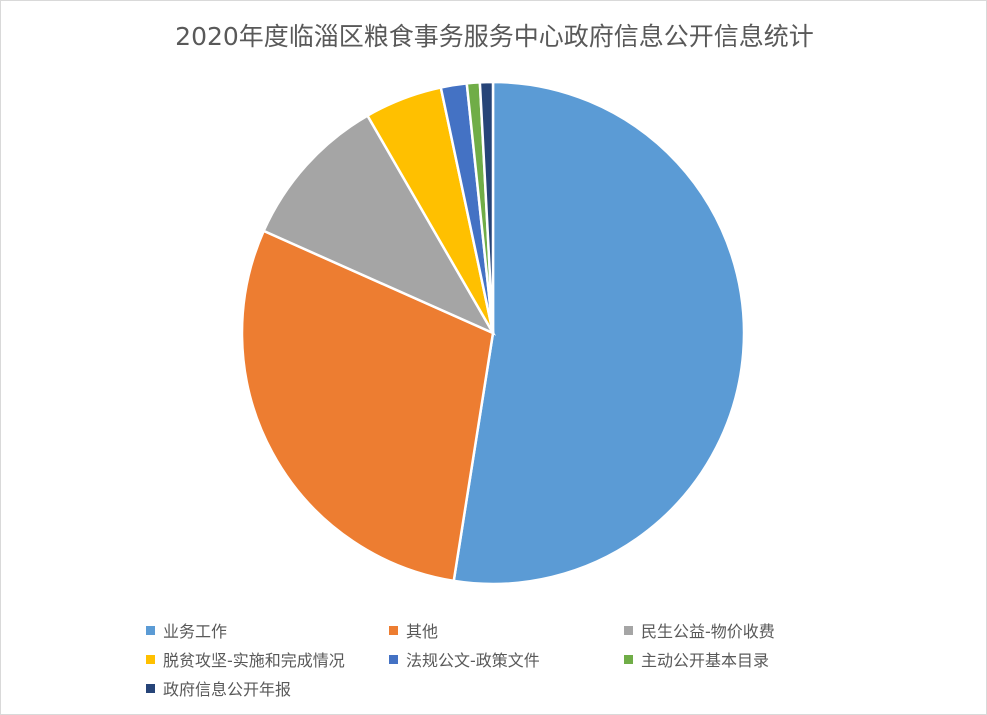 Image resolution: width=987 pixels, height=715 pixels. What do you see at coordinates (254, 660) in the screenshot?
I see `legend-label: 脱贫攻坚-实施和完成情况` at bounding box center [254, 660].